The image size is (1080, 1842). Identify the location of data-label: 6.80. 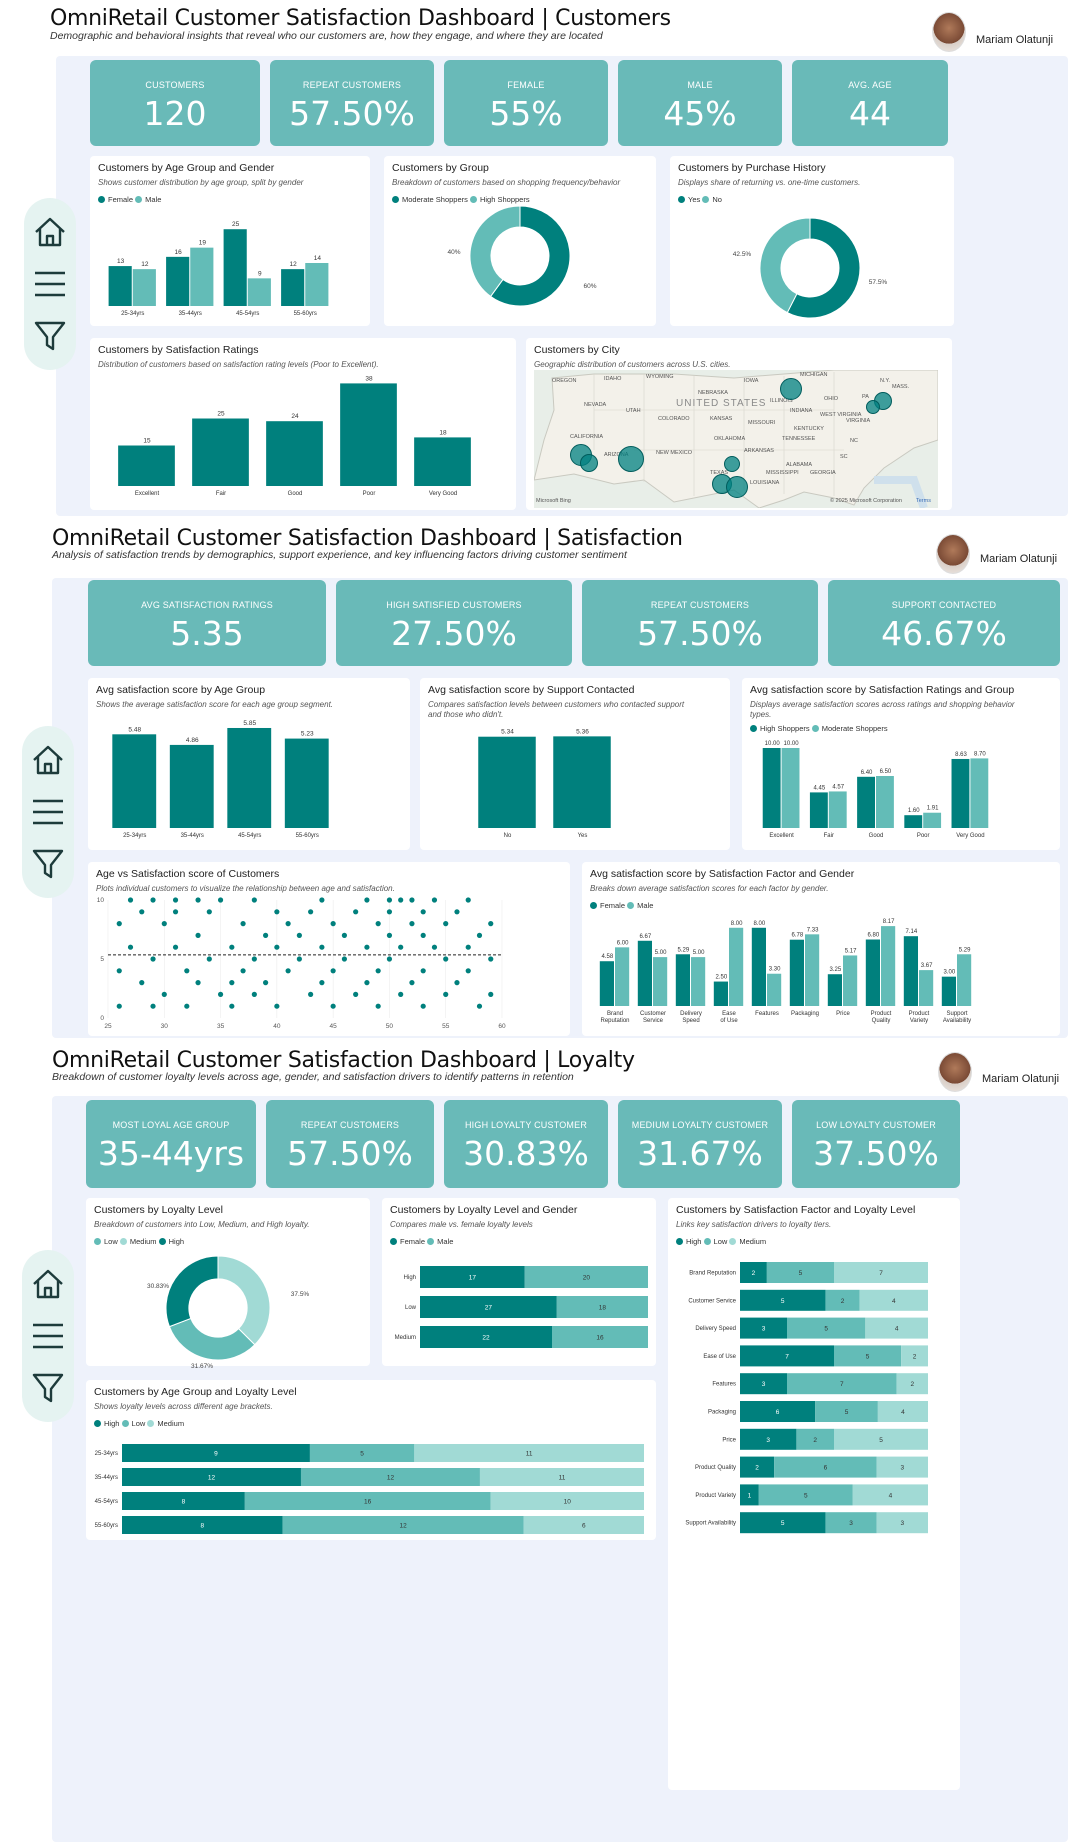
(874, 936).